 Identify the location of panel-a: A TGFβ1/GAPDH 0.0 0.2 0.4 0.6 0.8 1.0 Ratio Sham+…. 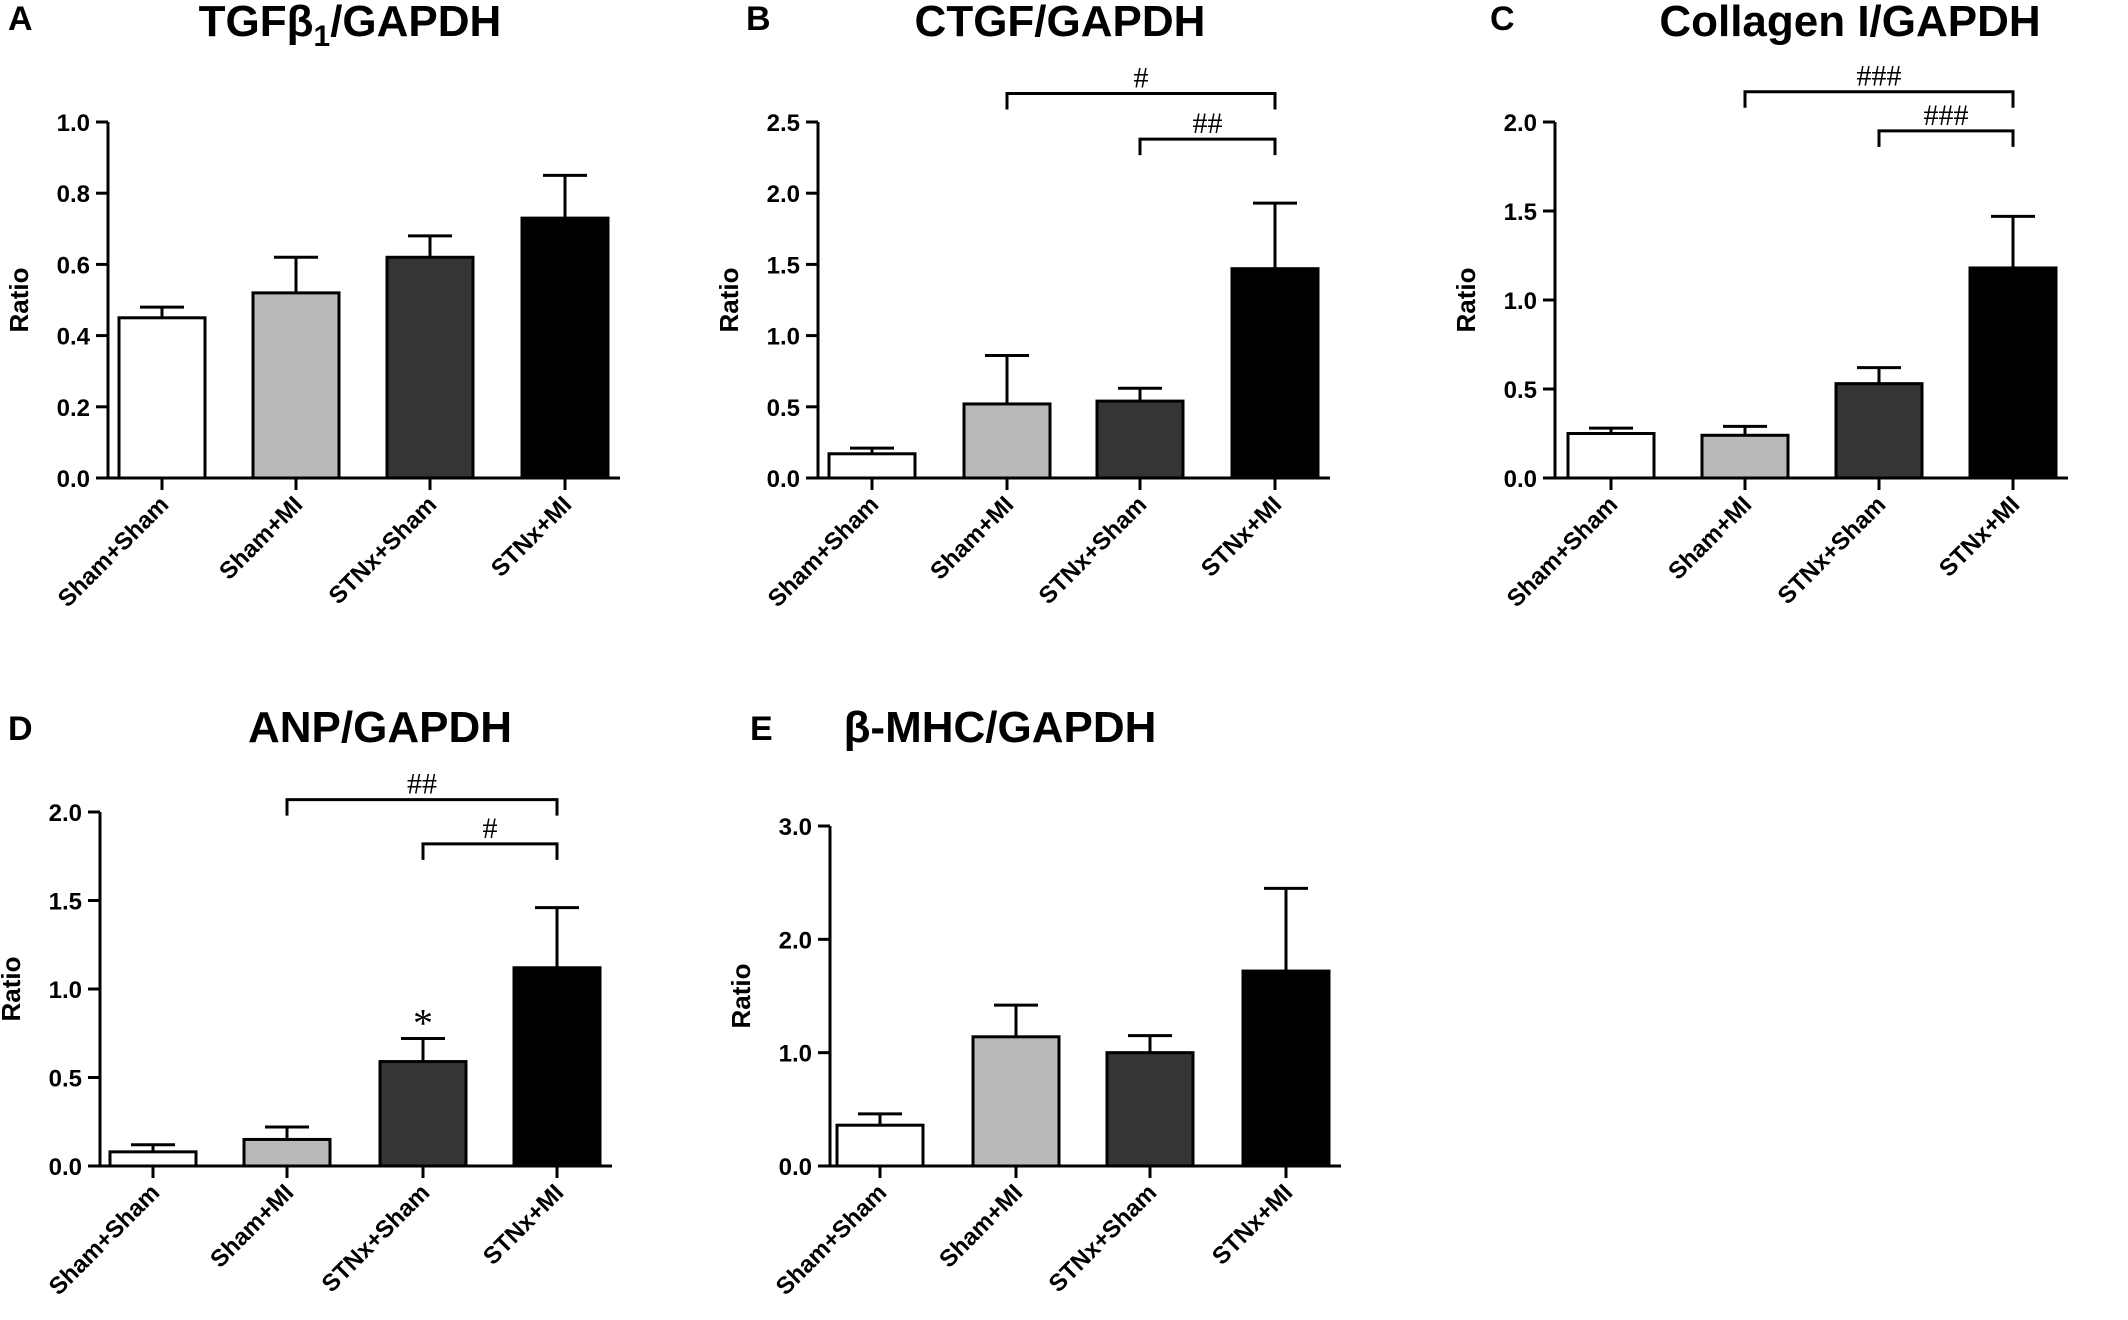
(312, 306).